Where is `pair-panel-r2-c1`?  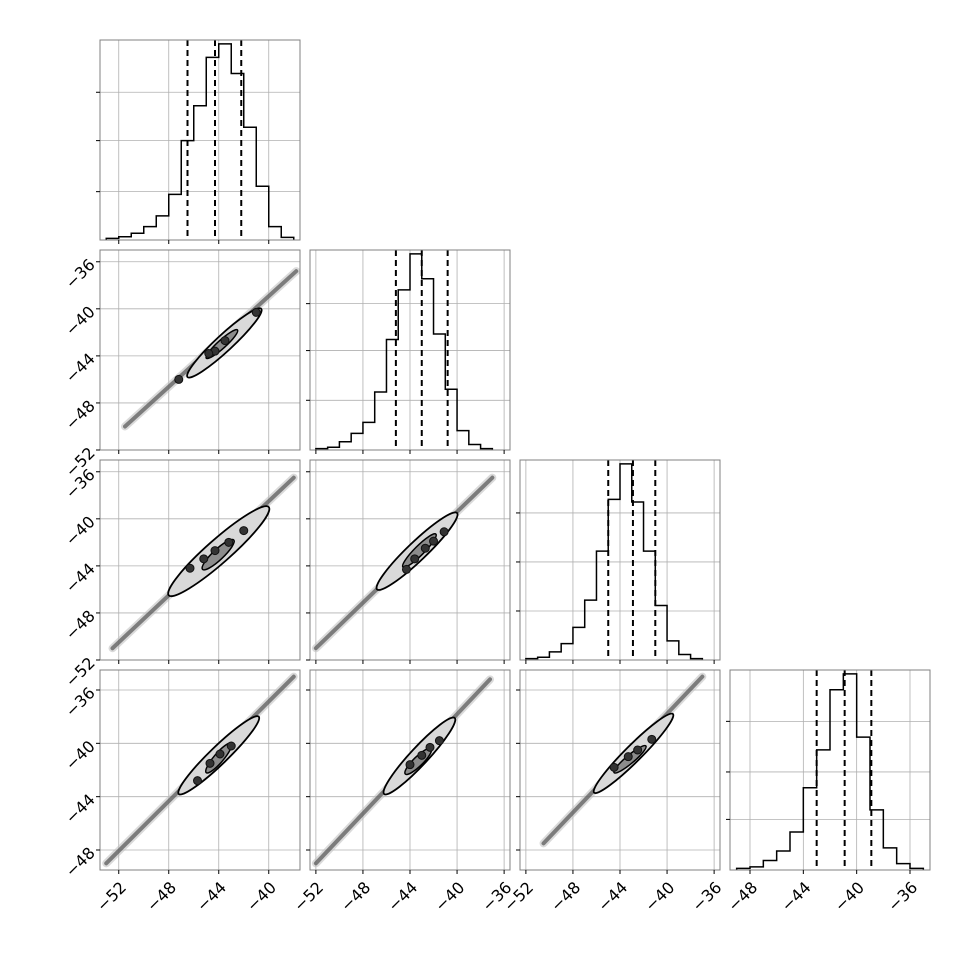
pair-panel-r2-c1 is located at coordinates (408, 561).